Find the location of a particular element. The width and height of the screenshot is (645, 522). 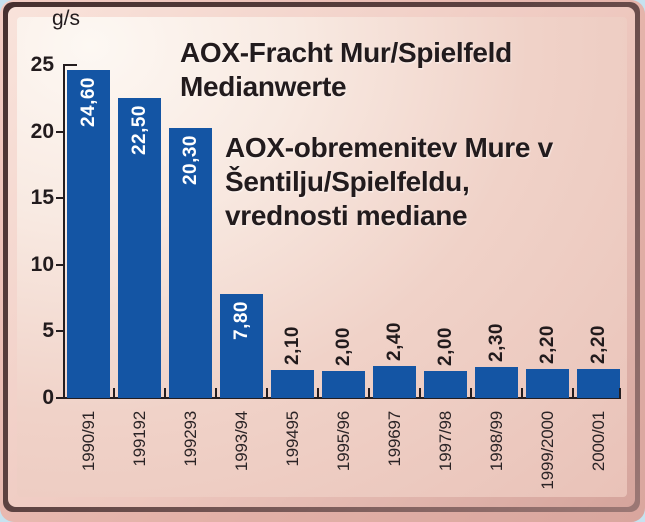

title-line: Šentilju/Spielfeldu, is located at coordinates (347, 181).